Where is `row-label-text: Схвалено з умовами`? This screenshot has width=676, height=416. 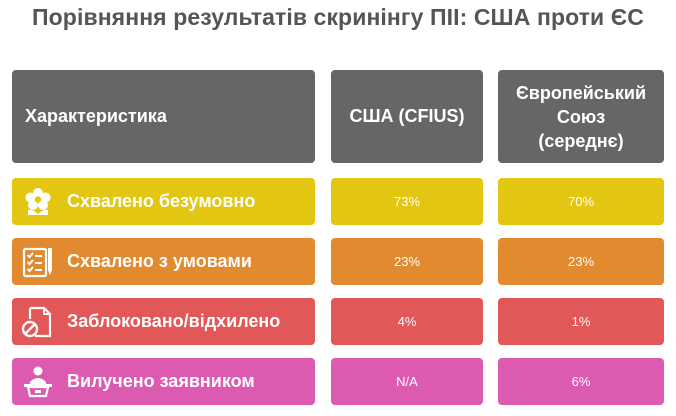
row-label-text: Схвалено з умовами is located at coordinates (159, 261).